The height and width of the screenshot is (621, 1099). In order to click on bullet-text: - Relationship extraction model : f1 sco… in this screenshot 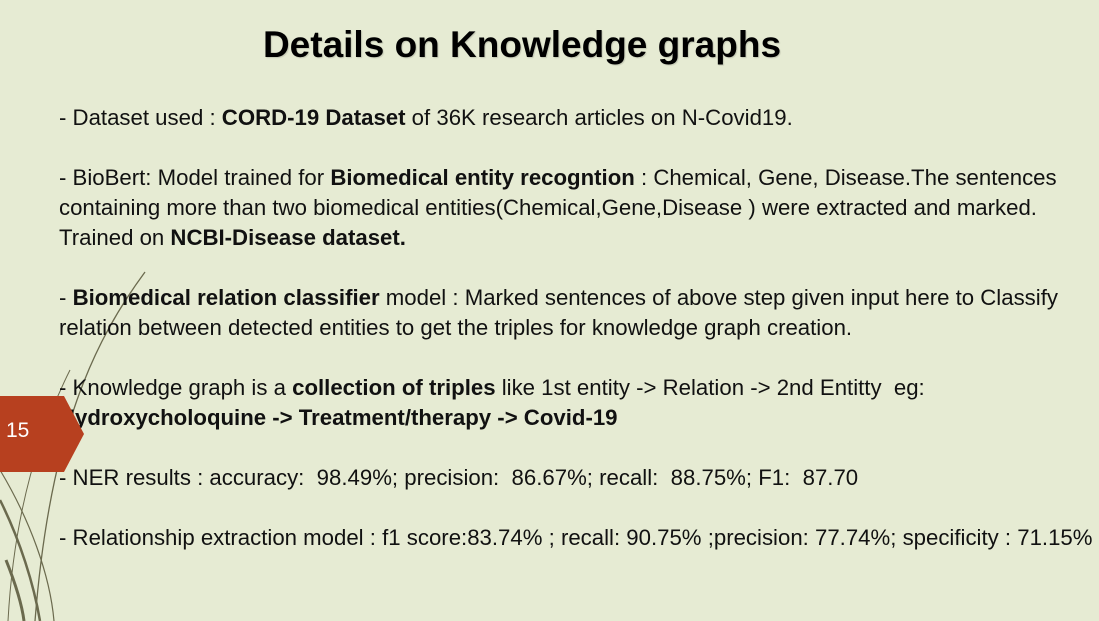, I will do `click(576, 537)`.